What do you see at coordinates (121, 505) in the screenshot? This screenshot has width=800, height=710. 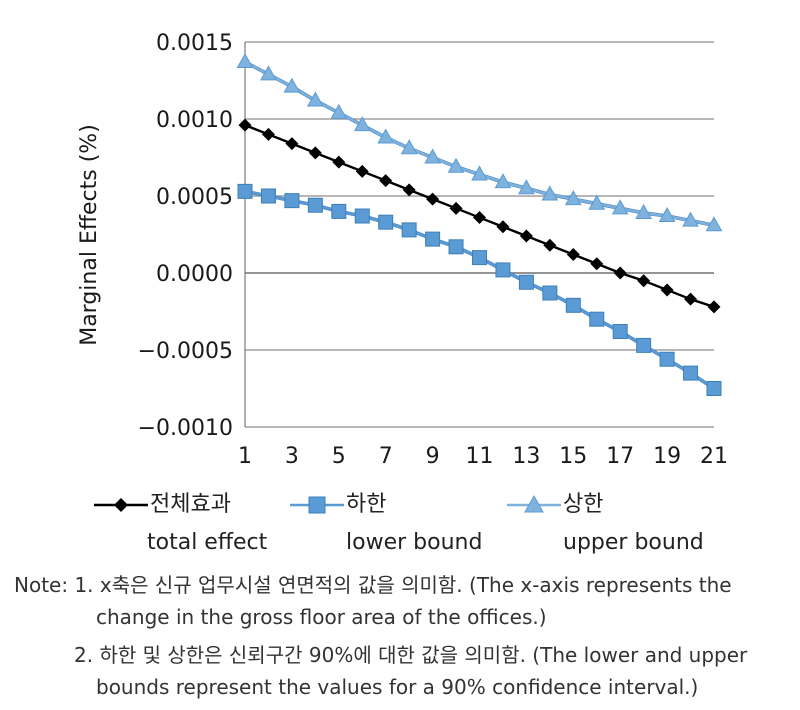 I see `diamond-marker-icon` at bounding box center [121, 505].